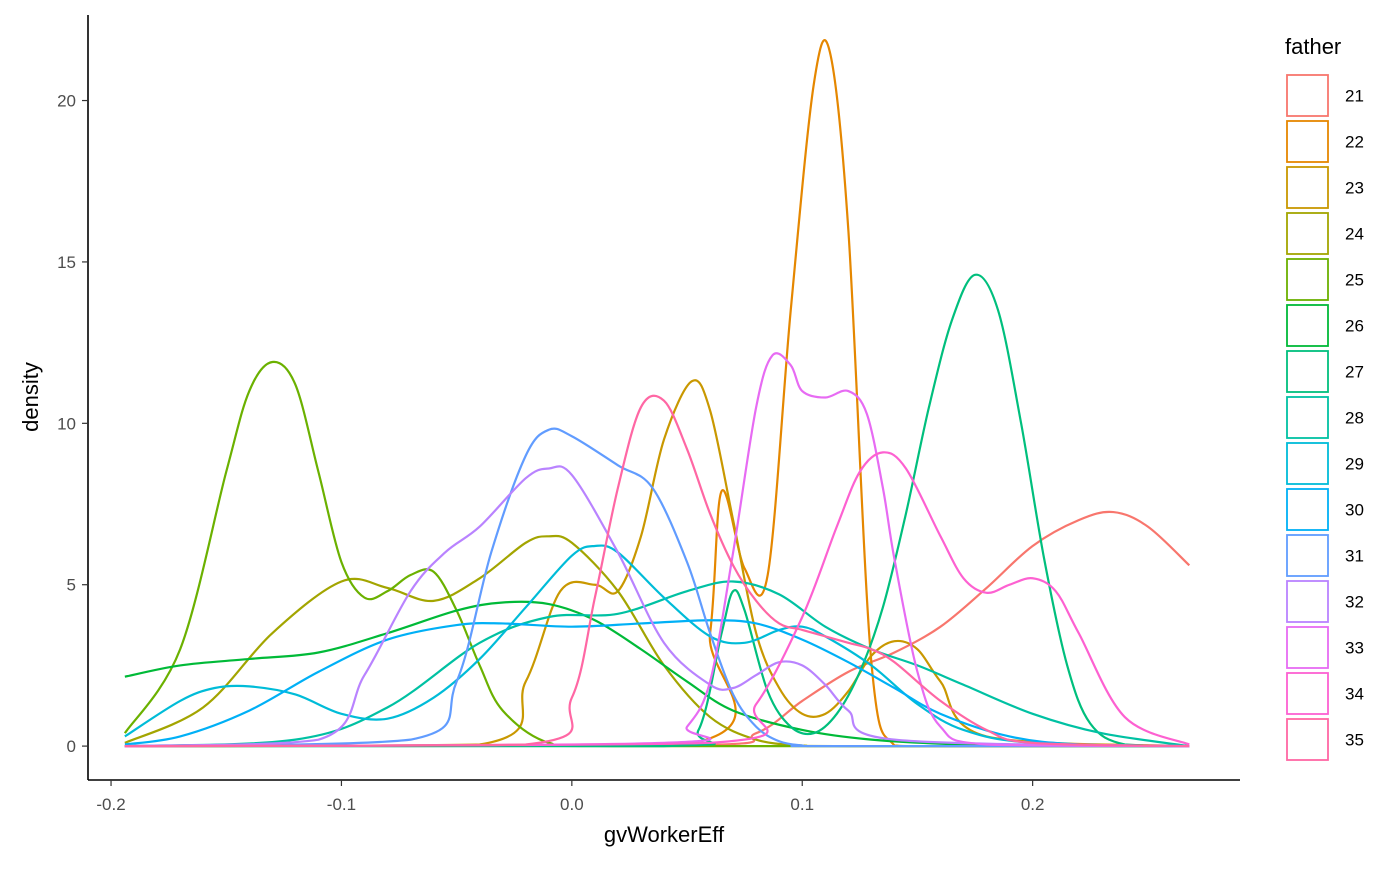 The width and height of the screenshot is (1400, 870). What do you see at coordinates (66, 423) in the screenshot?
I see `y-tick-label: 10` at bounding box center [66, 423].